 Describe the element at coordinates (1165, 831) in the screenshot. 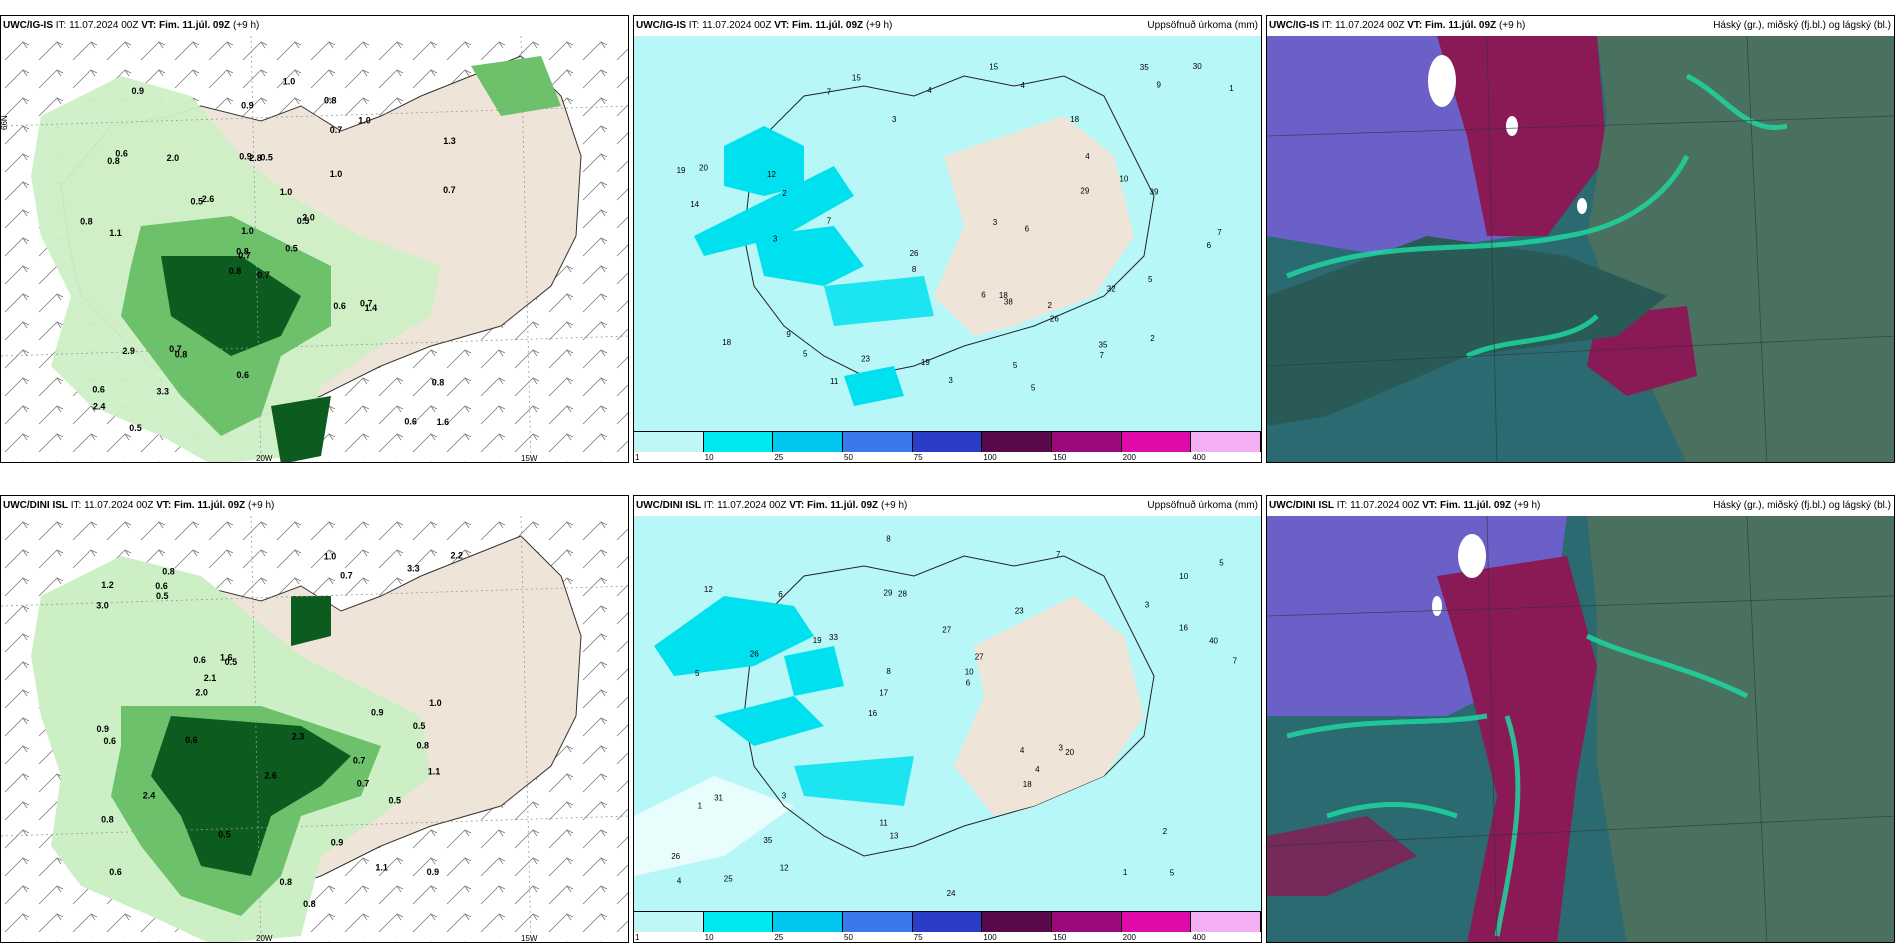

I see `value-label: 2` at that location.